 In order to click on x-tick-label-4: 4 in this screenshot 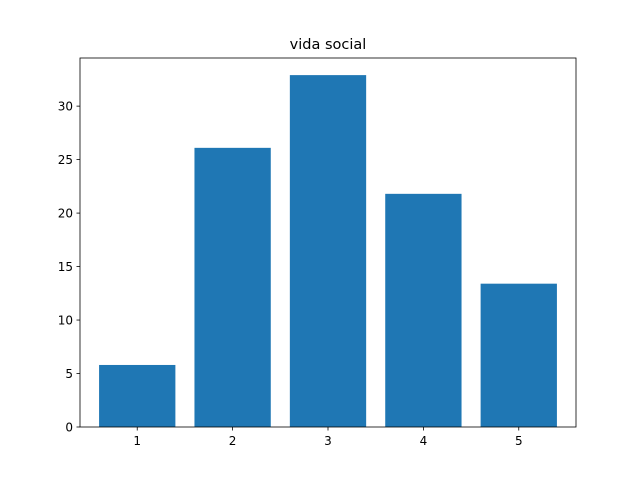, I will do `click(424, 441)`.